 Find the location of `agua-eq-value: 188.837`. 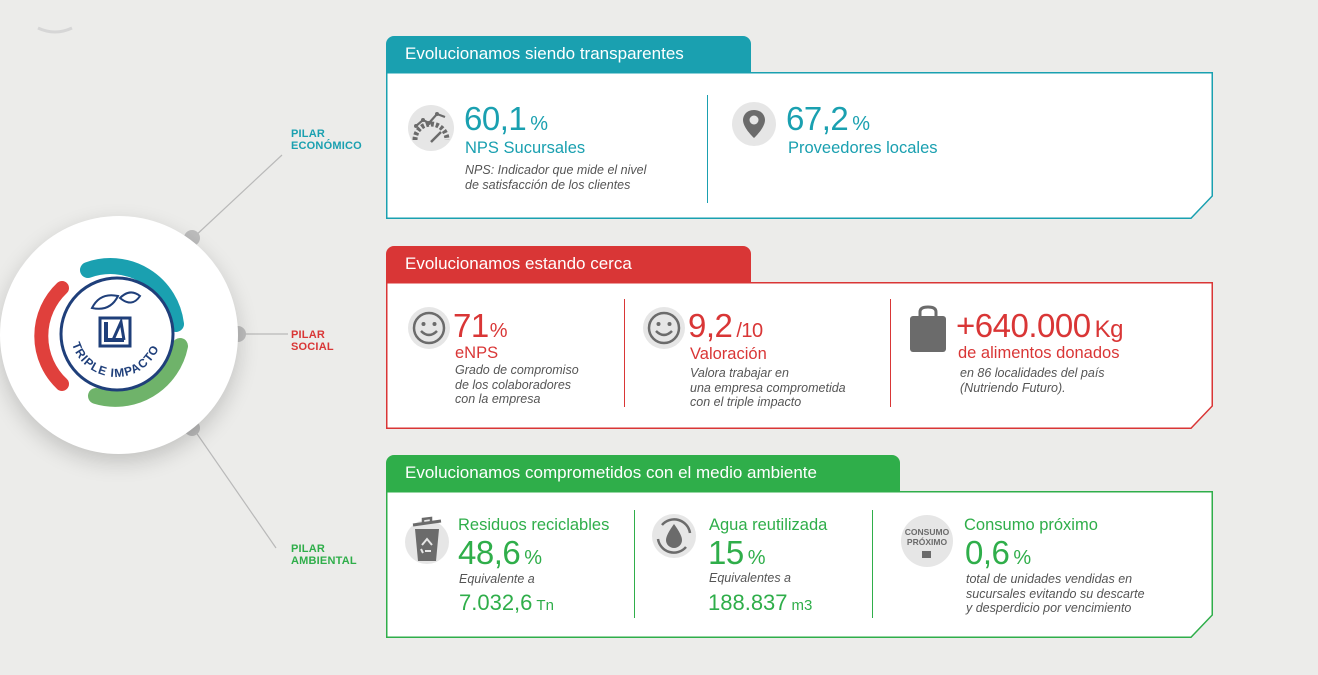

agua-eq-value: 188.837 is located at coordinates (748, 602).